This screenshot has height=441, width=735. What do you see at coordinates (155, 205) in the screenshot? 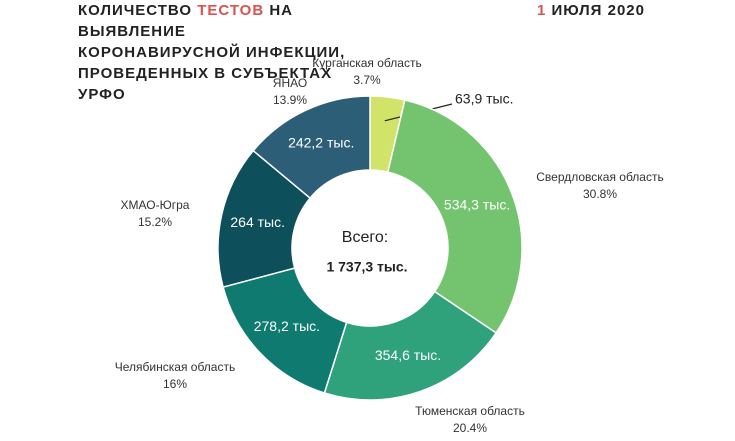
I see `category-label: ХМАО-Югра` at bounding box center [155, 205].